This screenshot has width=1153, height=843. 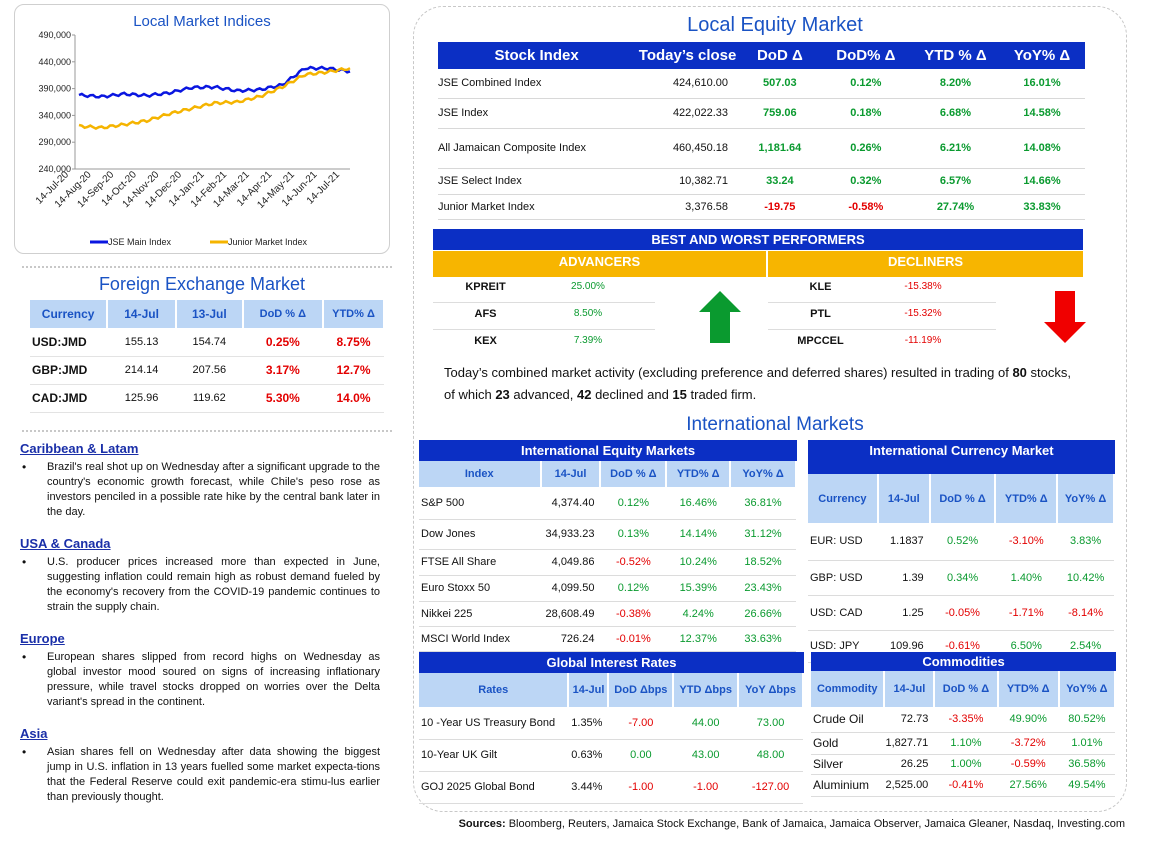 I want to click on equity-header-cell: Today’s close, so click(x=687, y=55).